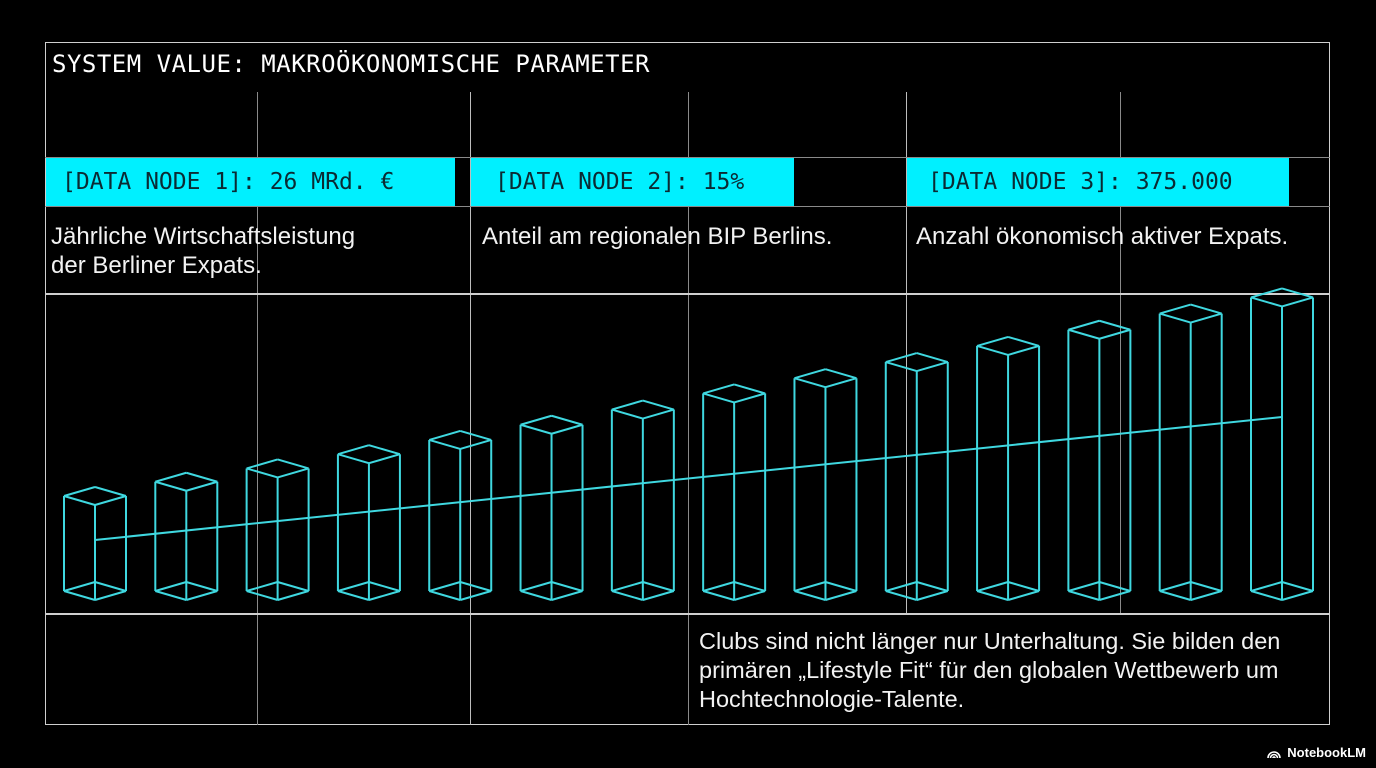 The image size is (1376, 768). What do you see at coordinates (1274, 754) in the screenshot?
I see `notebooklm-logo-icon` at bounding box center [1274, 754].